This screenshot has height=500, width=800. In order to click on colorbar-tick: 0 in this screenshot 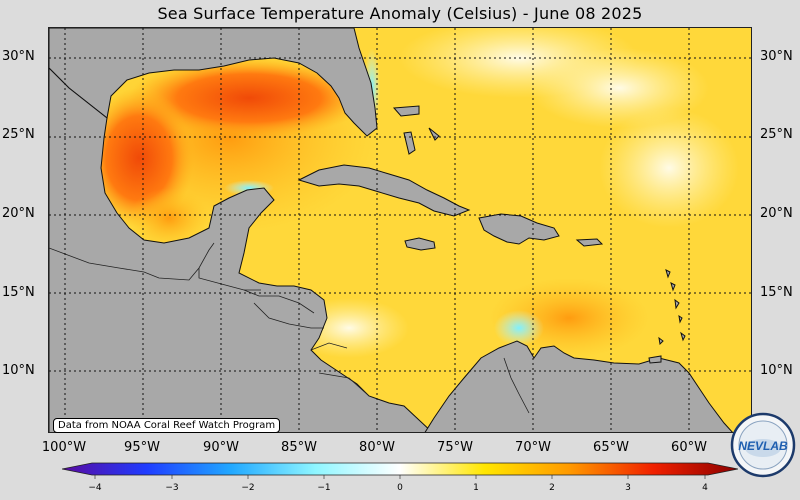, I will do `click(400, 488)`.